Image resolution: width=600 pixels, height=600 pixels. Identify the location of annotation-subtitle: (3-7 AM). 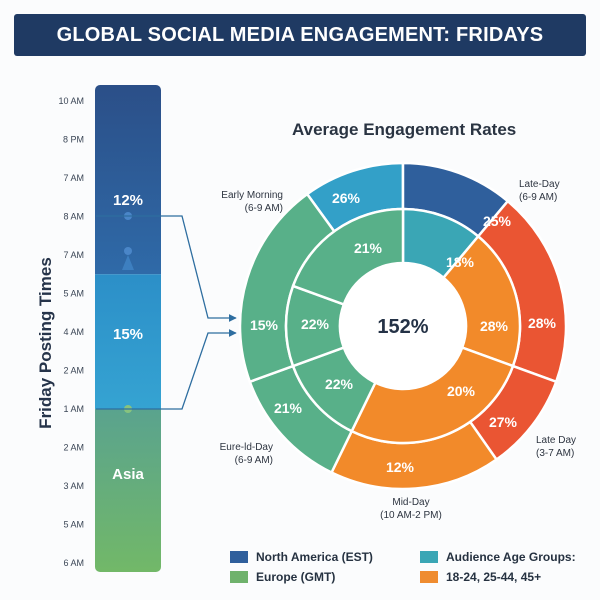
(555, 453).